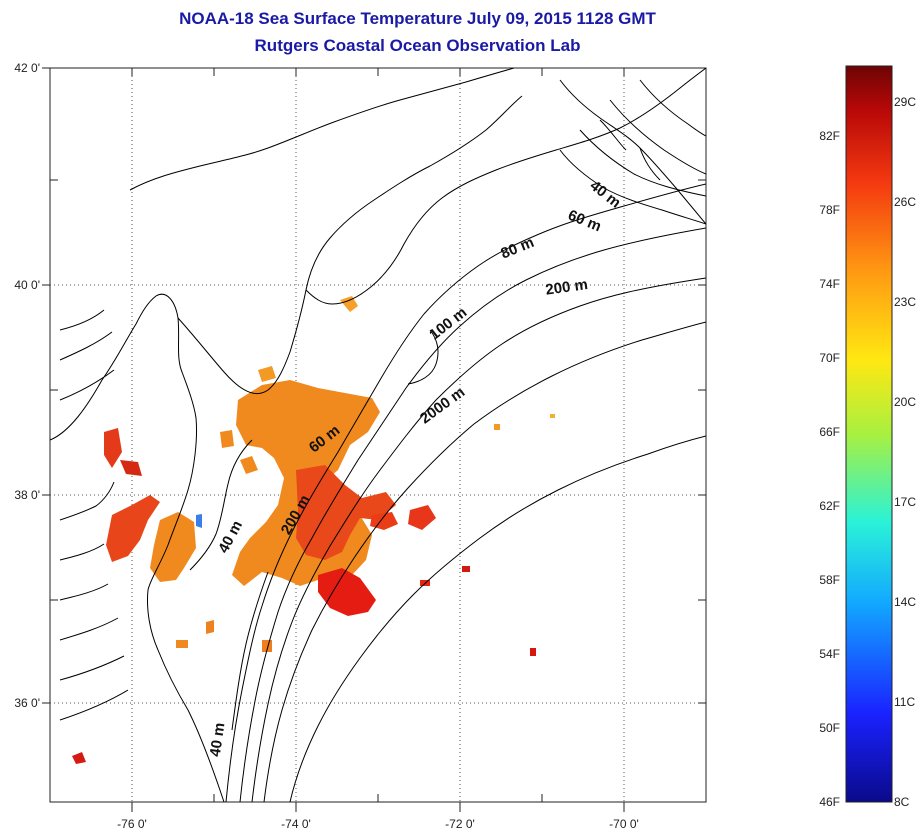  What do you see at coordinates (460, 824) in the screenshot?
I see `lon-label: -72 0'` at bounding box center [460, 824].